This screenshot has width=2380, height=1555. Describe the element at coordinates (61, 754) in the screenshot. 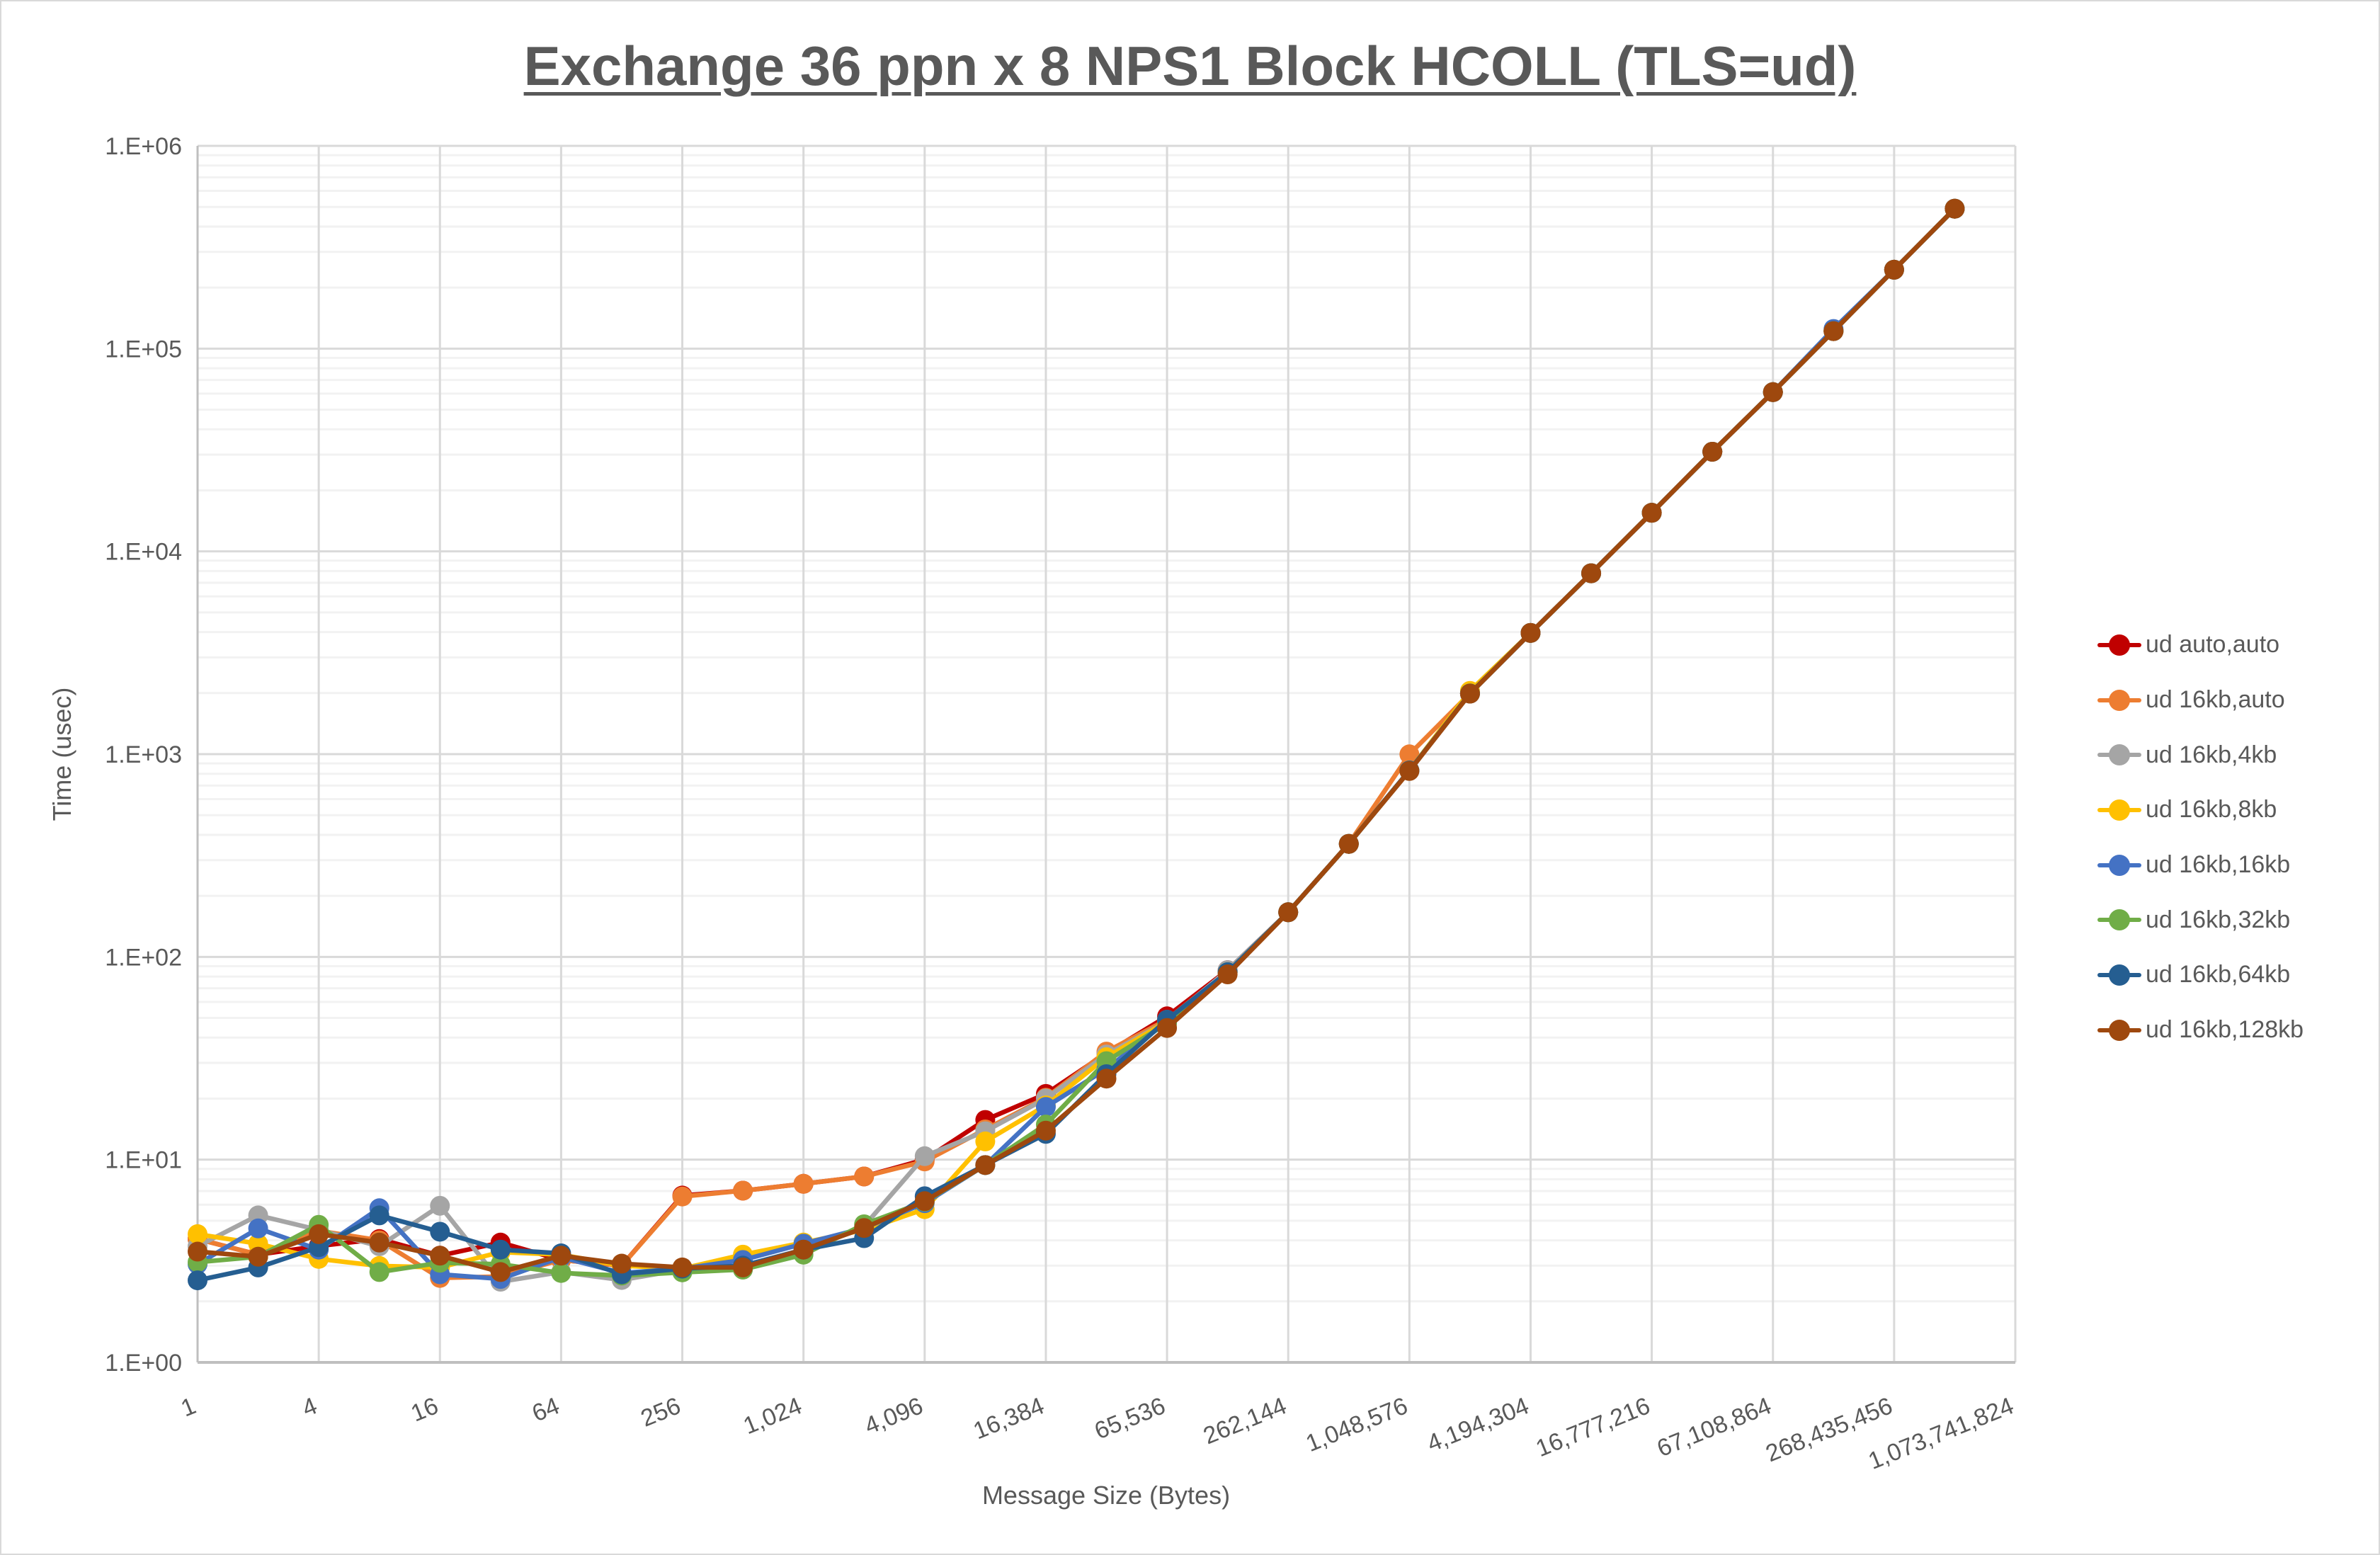

I see `y-axis-title: Time (usec)` at that location.